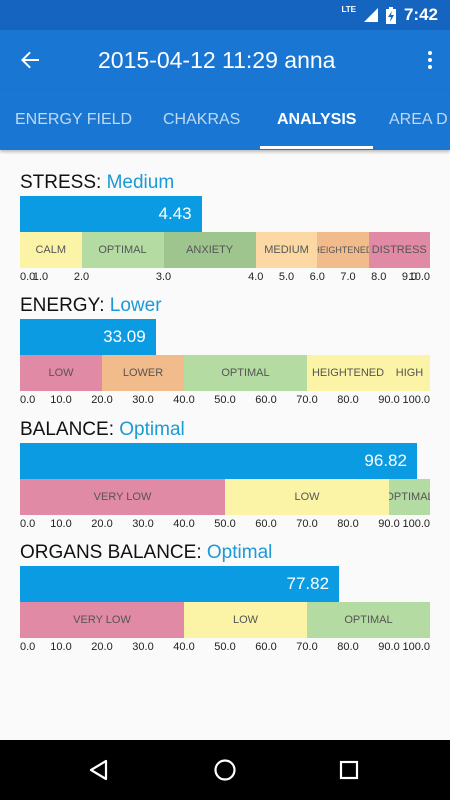  I want to click on back-button, so click(30, 60).